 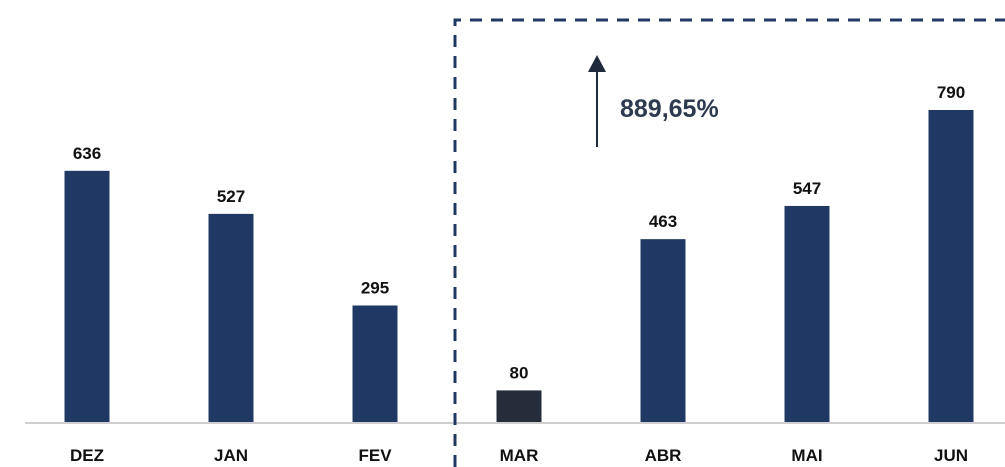 I want to click on x-tick-label: MAI, so click(x=806, y=455).